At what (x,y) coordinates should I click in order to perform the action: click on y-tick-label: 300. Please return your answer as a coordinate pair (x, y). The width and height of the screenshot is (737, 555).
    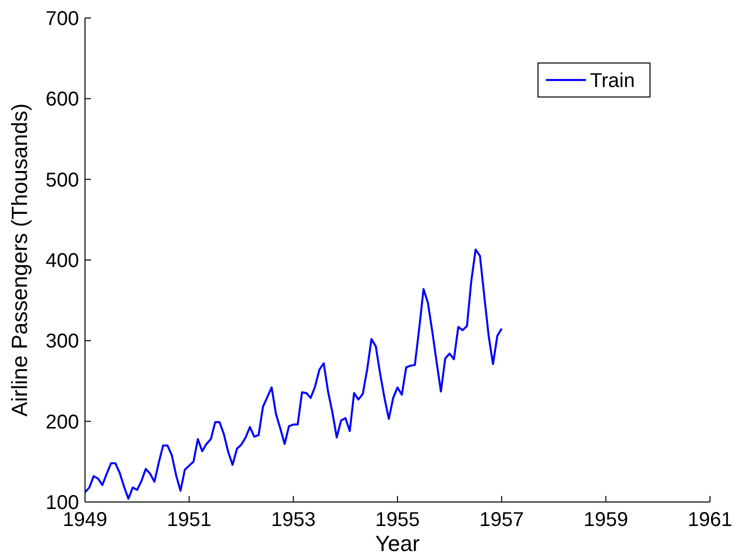
    Looking at the image, I should click on (62, 341).